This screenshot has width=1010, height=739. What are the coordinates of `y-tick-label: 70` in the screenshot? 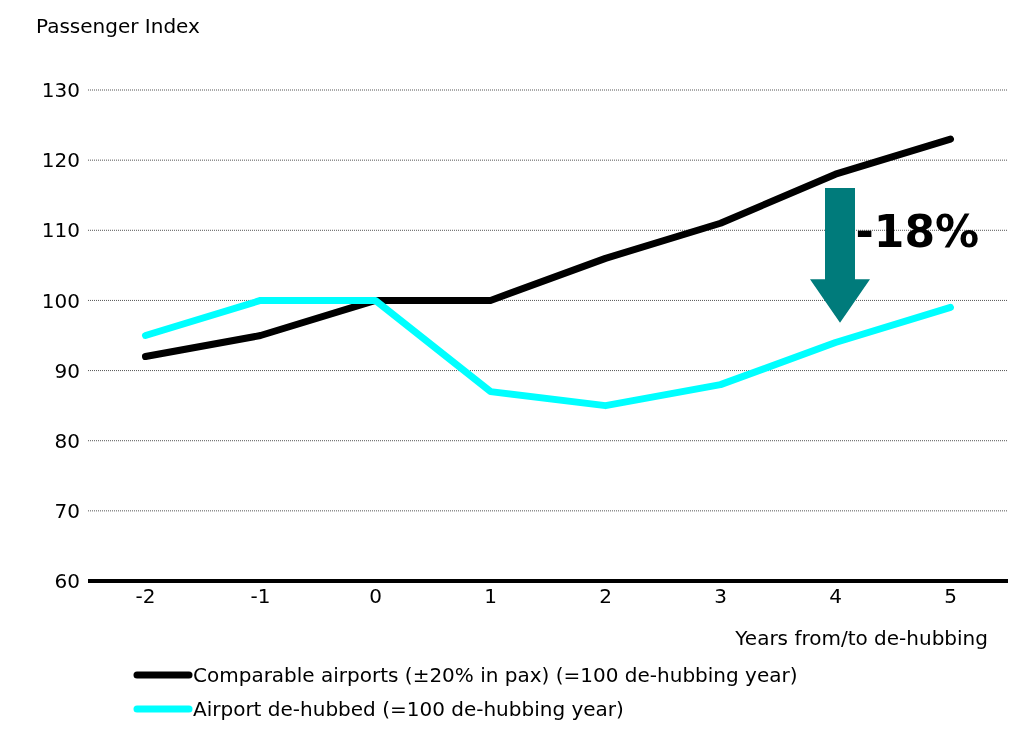 It's located at (67, 510).